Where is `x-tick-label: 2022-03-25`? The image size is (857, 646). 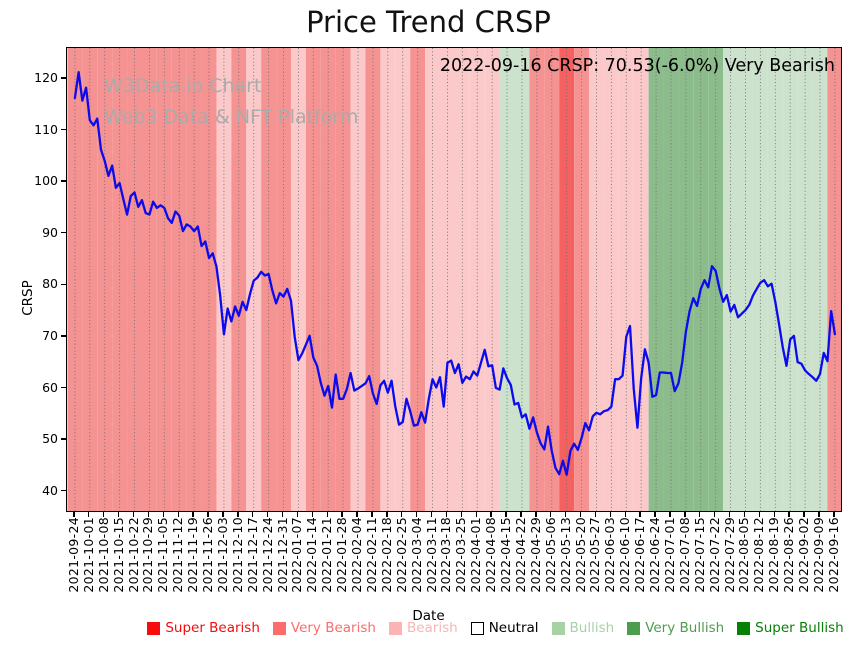
x-tick-label: 2022-03-25 is located at coordinates (461, 555).